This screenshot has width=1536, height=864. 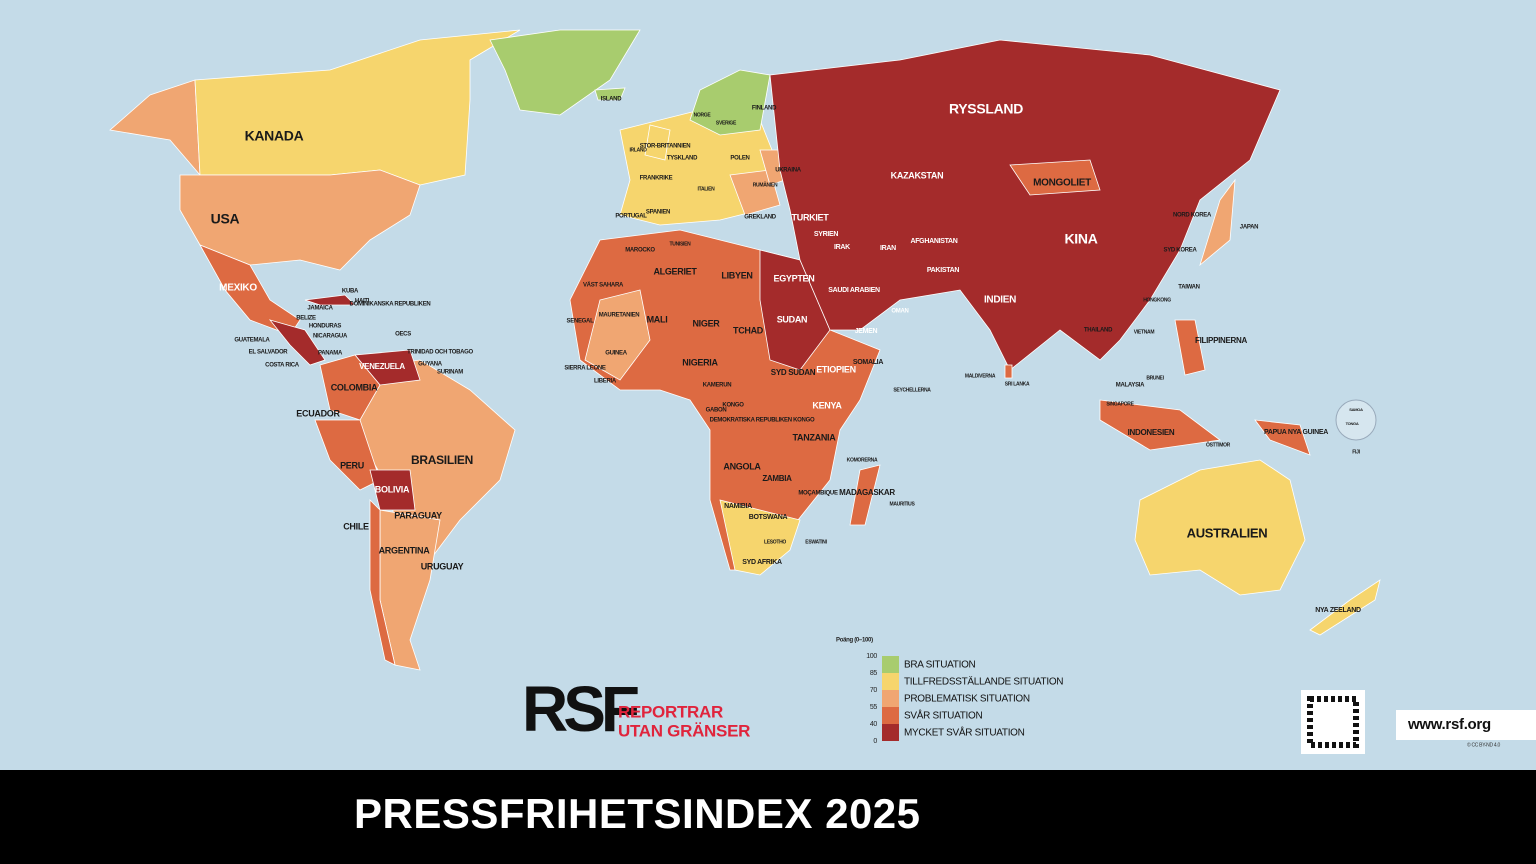 What do you see at coordinates (902, 504) in the screenshot?
I see `country-label: MAURITIUS` at bounding box center [902, 504].